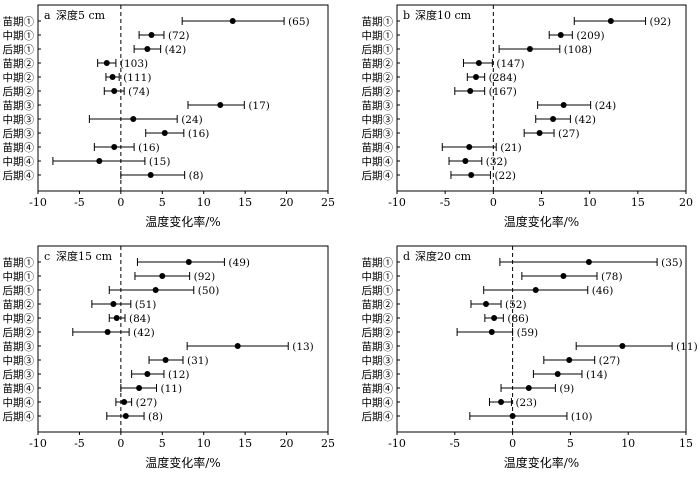 The height and width of the screenshot is (484, 700). I want to click on sample-size-label: (147), so click(510, 64).